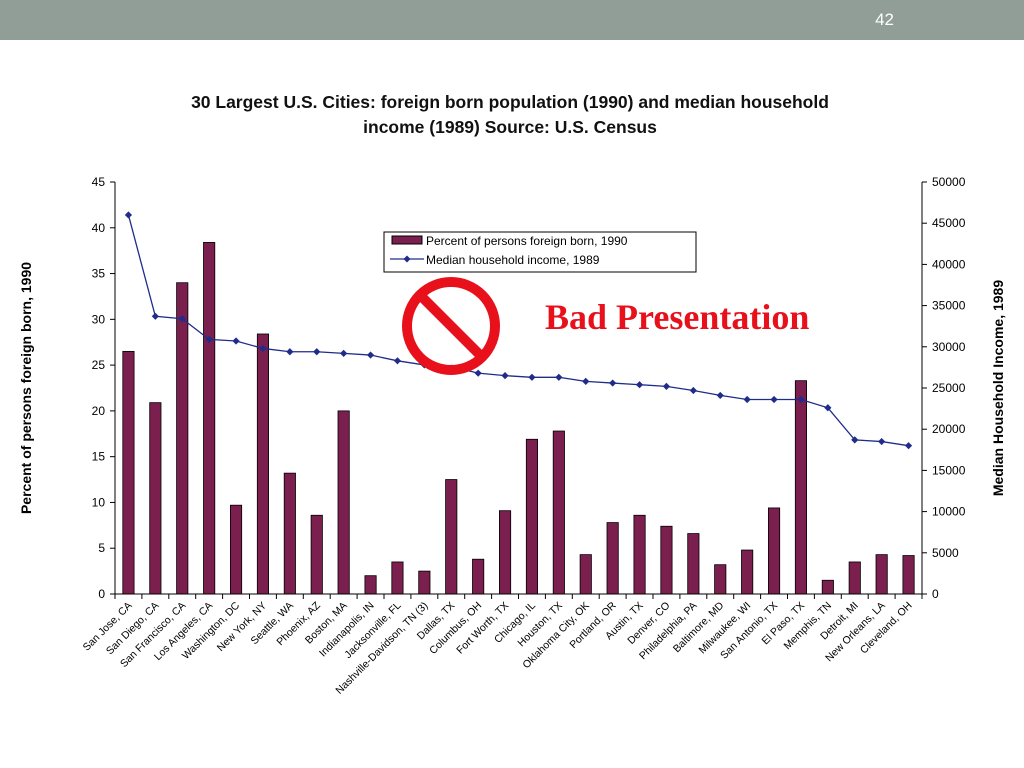 The height and width of the screenshot is (768, 1024). I want to click on legend-label-income: Median household income, 1989, so click(513, 260).